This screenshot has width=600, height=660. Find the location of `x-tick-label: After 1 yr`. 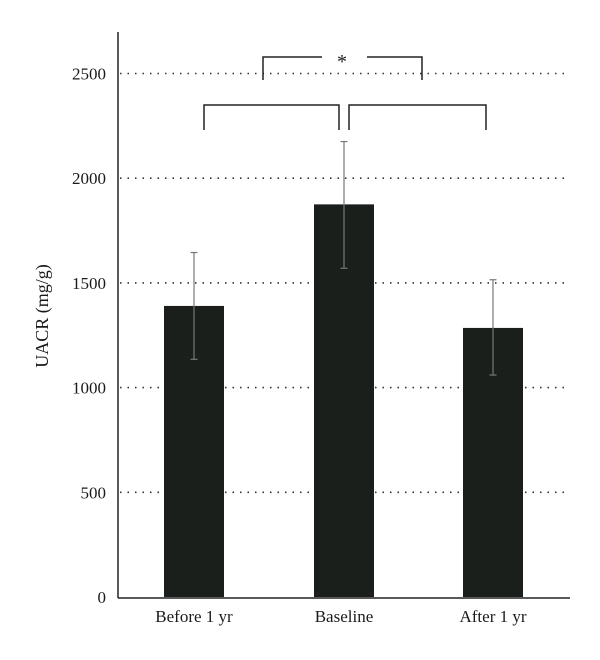

x-tick-label: After 1 yr is located at coordinates (492, 616).